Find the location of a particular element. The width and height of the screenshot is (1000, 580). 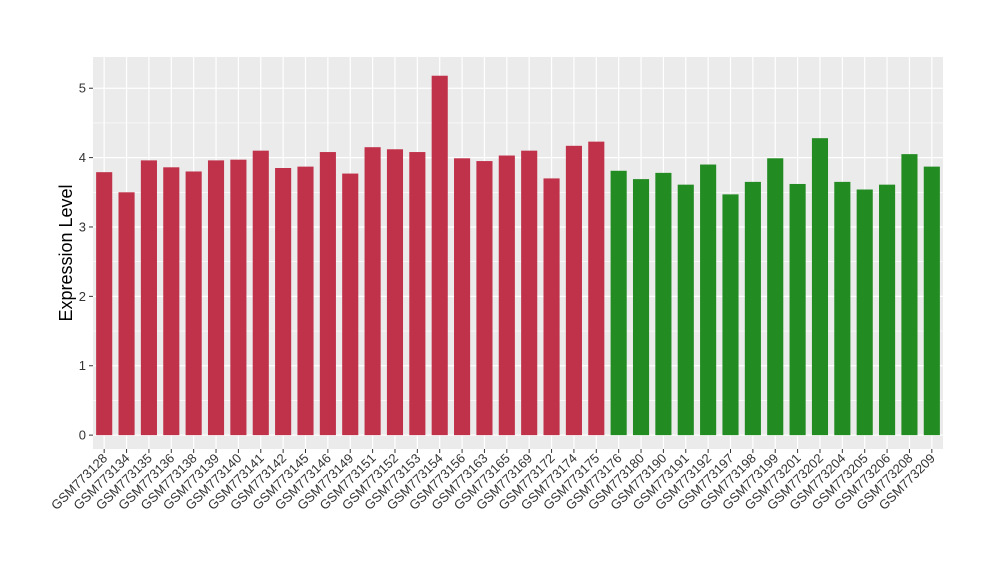

y-axis: 0 1 2 3 4 5 is located at coordinates (86, 262).